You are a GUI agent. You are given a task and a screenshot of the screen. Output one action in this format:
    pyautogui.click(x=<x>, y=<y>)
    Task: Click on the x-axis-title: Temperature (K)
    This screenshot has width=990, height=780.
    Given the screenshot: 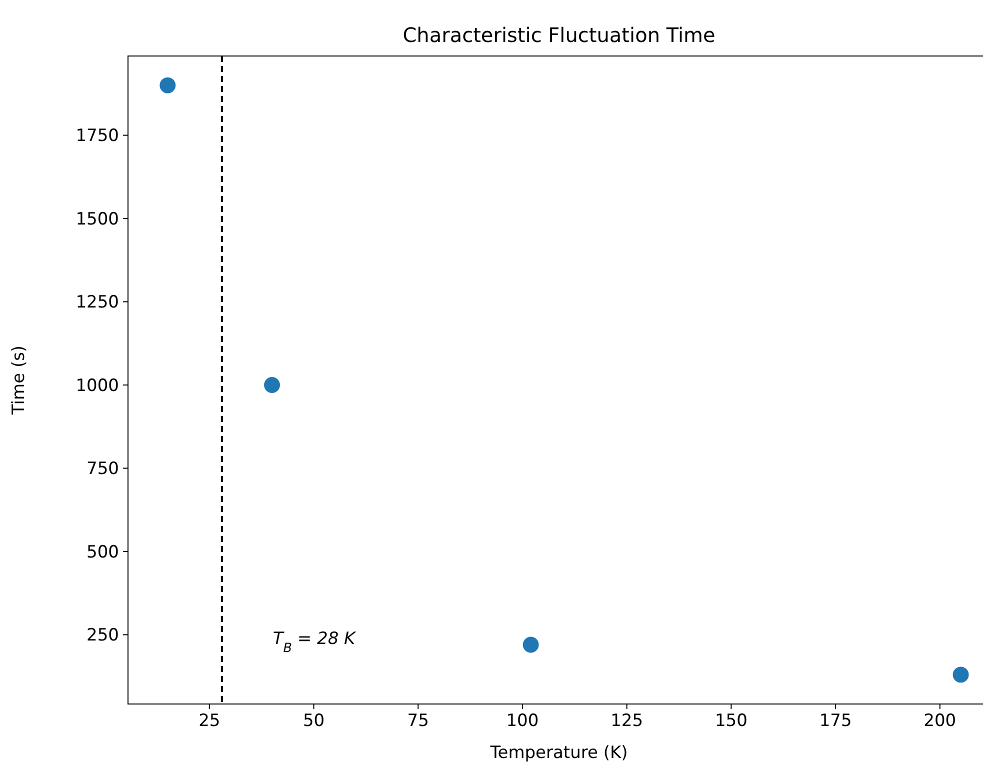 What is the action you would take?
    pyautogui.click(x=558, y=753)
    